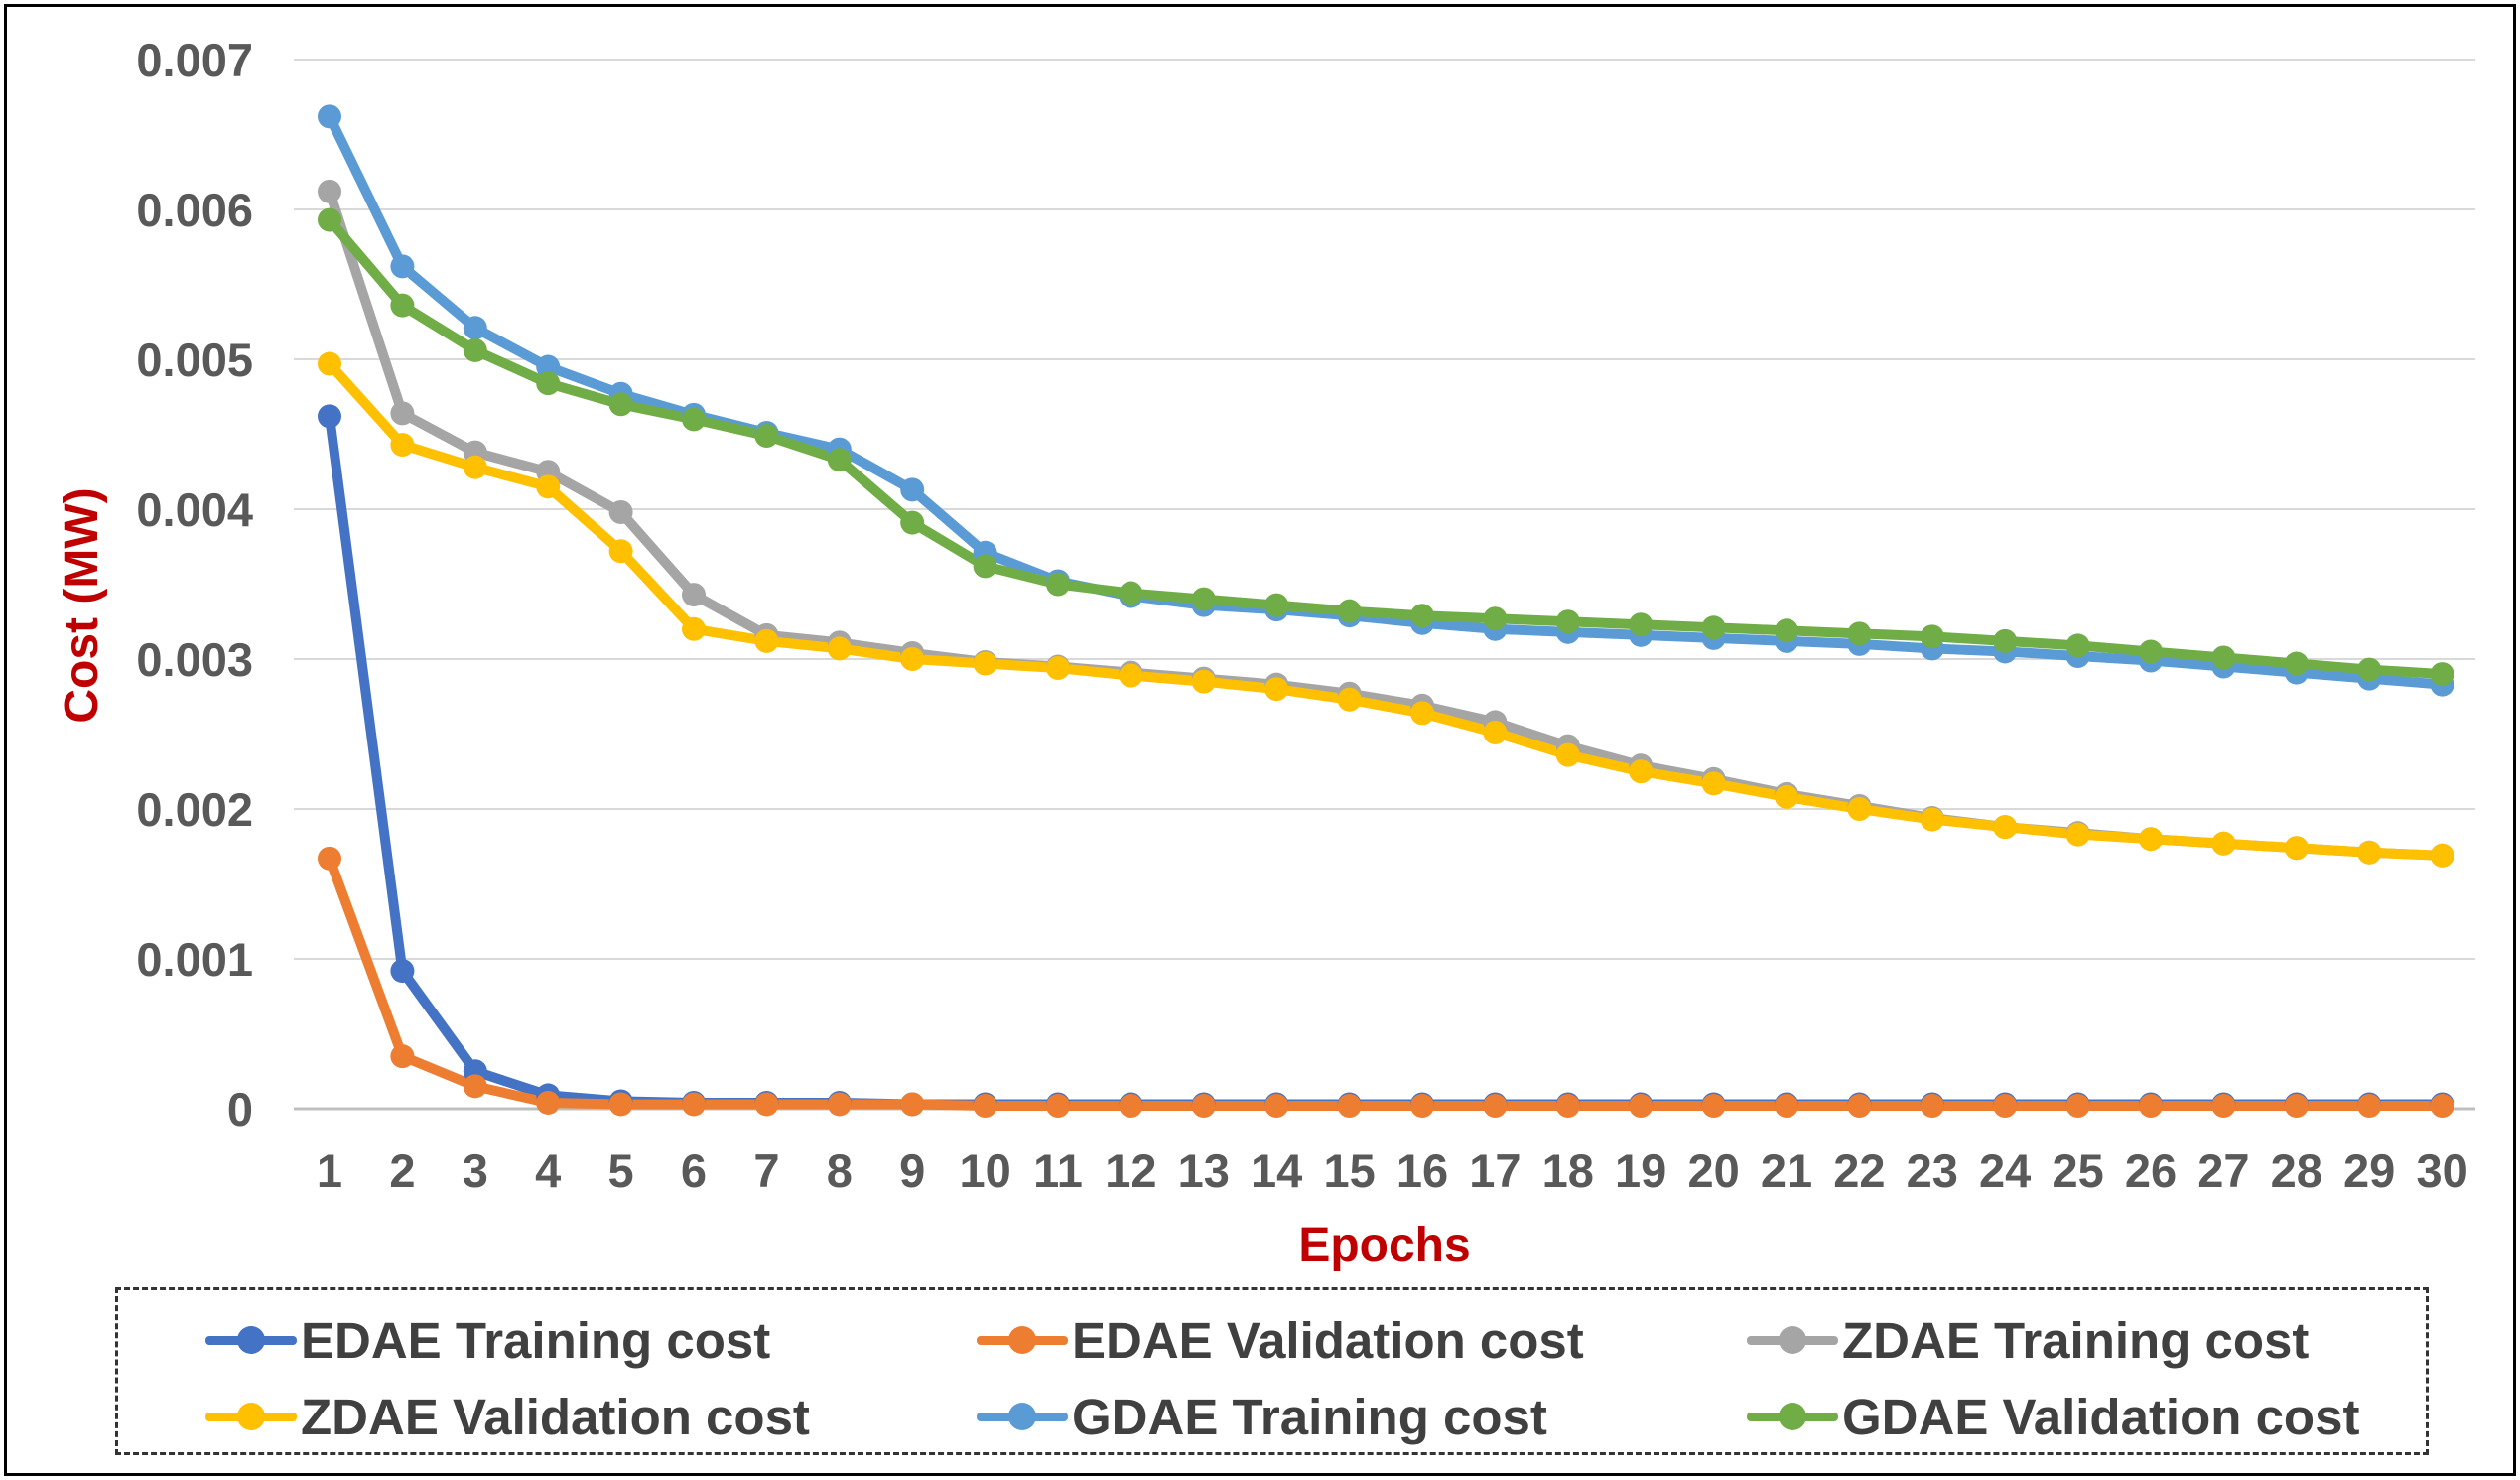  Describe the element at coordinates (2076, 1340) in the screenshot. I see `legend-label: ZDAE Training cost` at that location.